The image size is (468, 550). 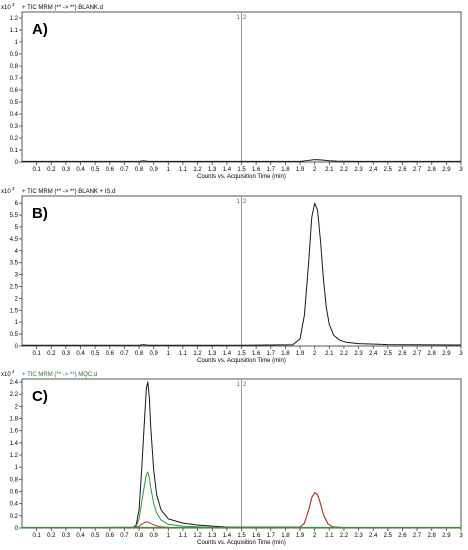 I want to click on segment-label-right: 2, so click(x=245, y=385).